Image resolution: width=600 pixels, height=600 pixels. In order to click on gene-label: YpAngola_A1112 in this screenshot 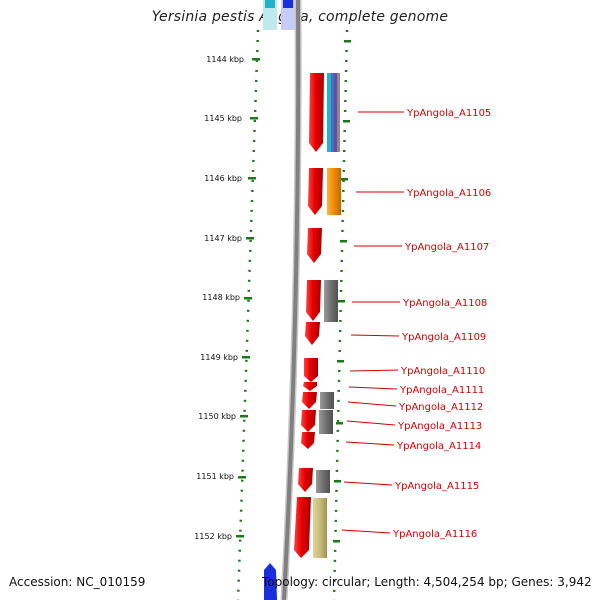, I will do `click(440, 407)`.